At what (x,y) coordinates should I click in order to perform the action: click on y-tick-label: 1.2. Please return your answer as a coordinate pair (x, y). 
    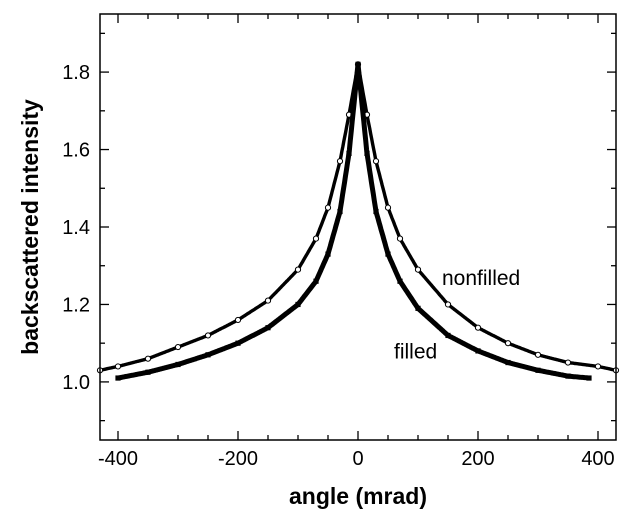
    Looking at the image, I should click on (76, 305).